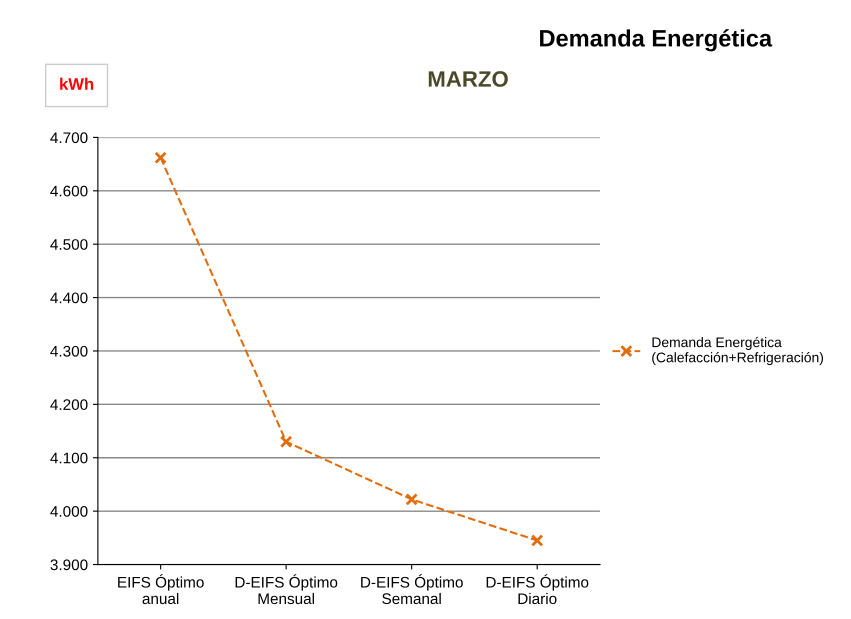 The image size is (851, 619). What do you see at coordinates (69, 458) in the screenshot?
I see `y-tick-label: 4.100` at bounding box center [69, 458].